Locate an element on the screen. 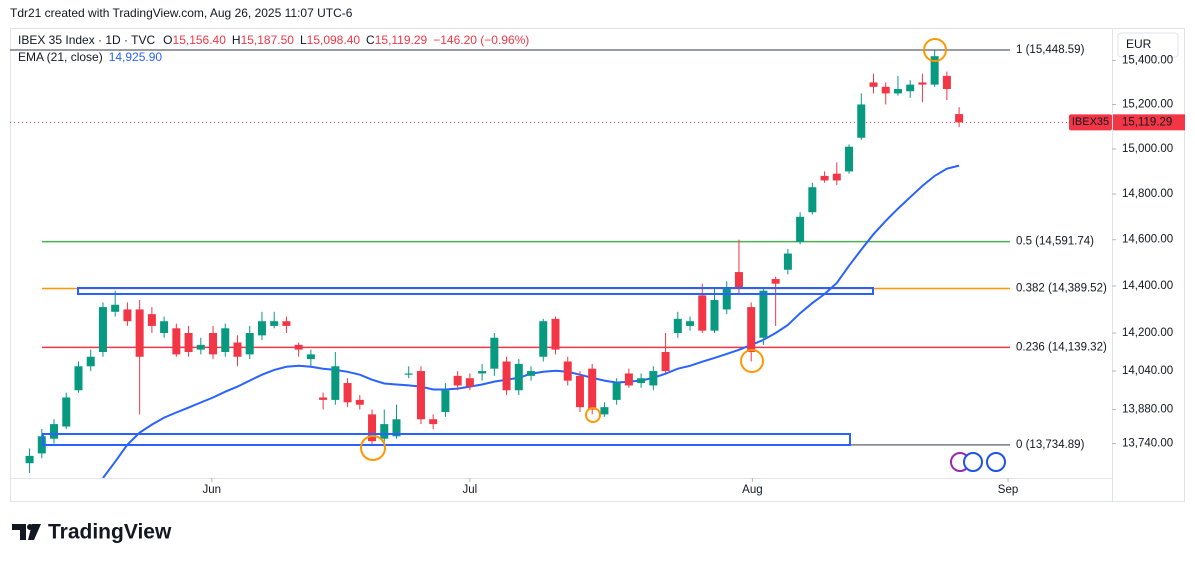  currency-box is located at coordinates (1148, 45).